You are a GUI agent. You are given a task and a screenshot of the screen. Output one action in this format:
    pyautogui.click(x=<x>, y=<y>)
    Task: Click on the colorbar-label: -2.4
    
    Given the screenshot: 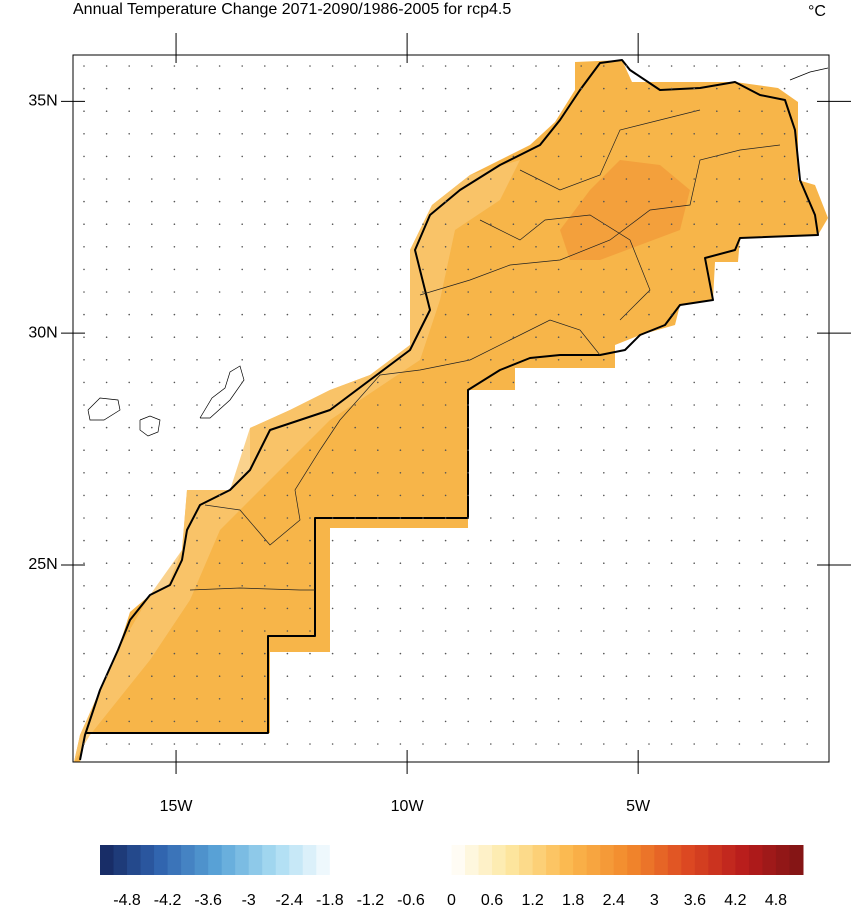 What is the action you would take?
    pyautogui.click(x=289, y=900)
    